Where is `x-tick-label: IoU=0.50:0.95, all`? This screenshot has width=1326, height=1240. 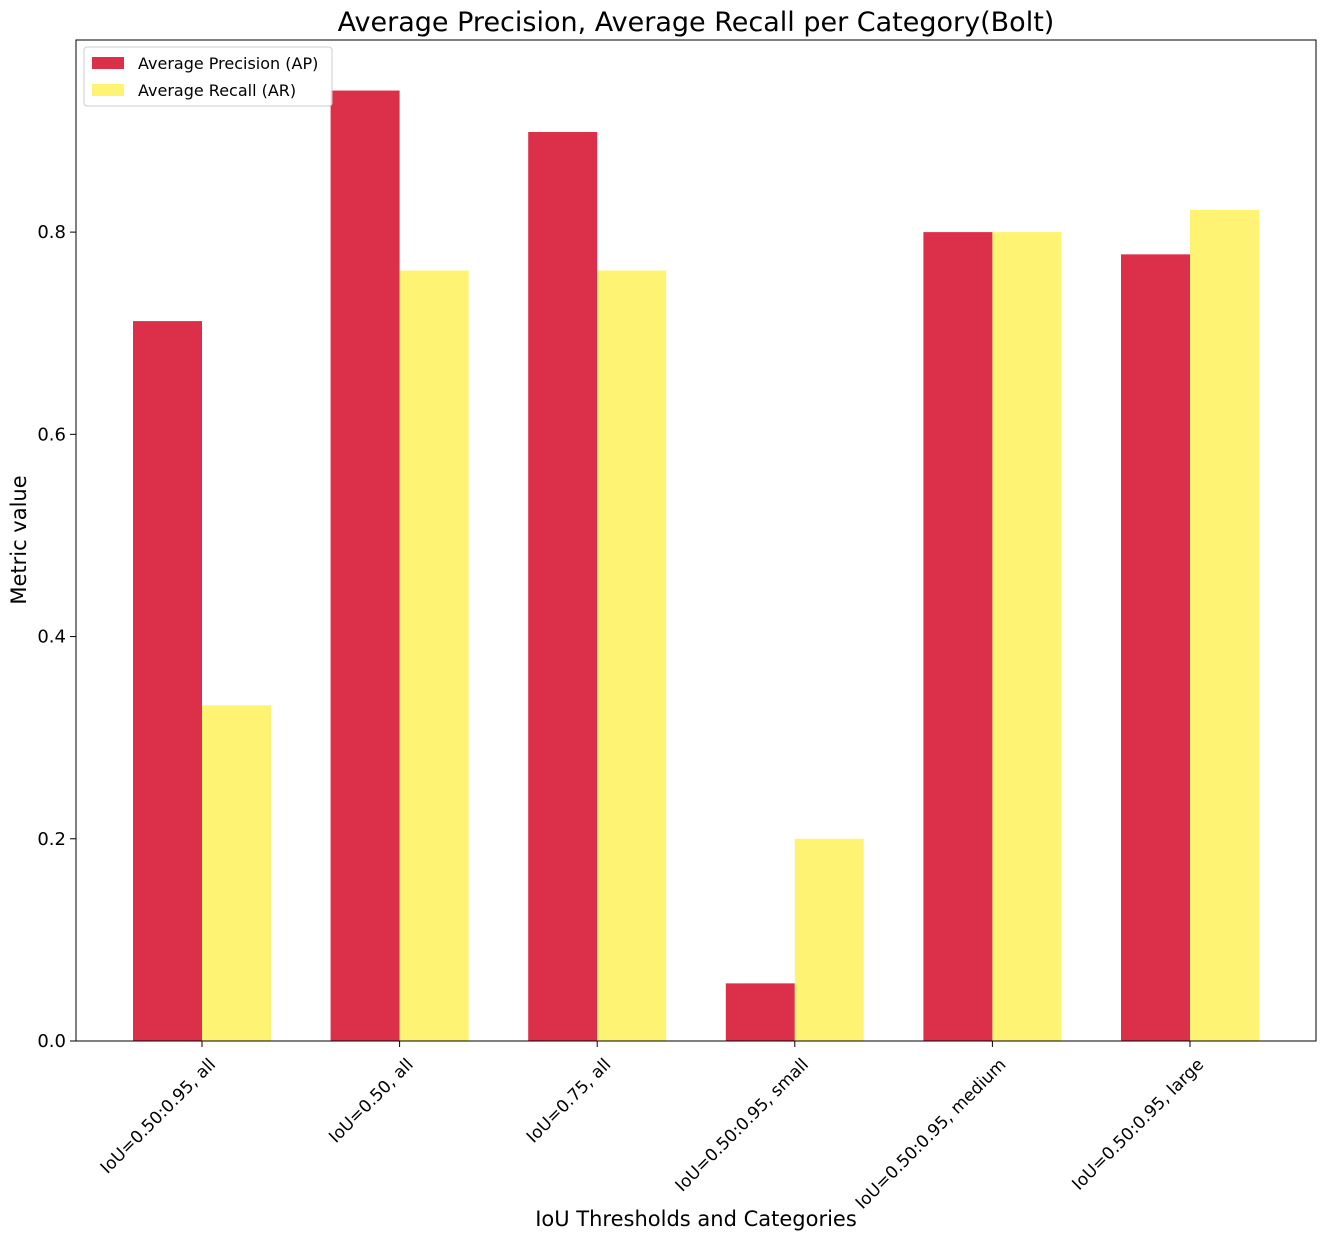
x-tick-label: IoU=0.50:0.95, all is located at coordinates (158, 1116).